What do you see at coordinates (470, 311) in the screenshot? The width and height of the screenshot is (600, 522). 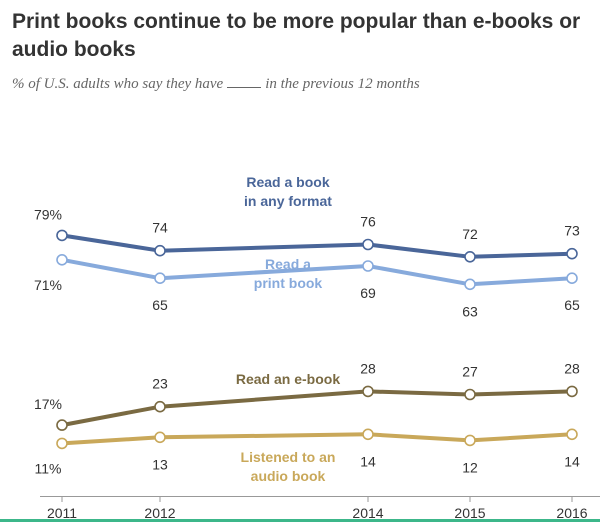 I see `value-label-print_book: 63` at bounding box center [470, 311].